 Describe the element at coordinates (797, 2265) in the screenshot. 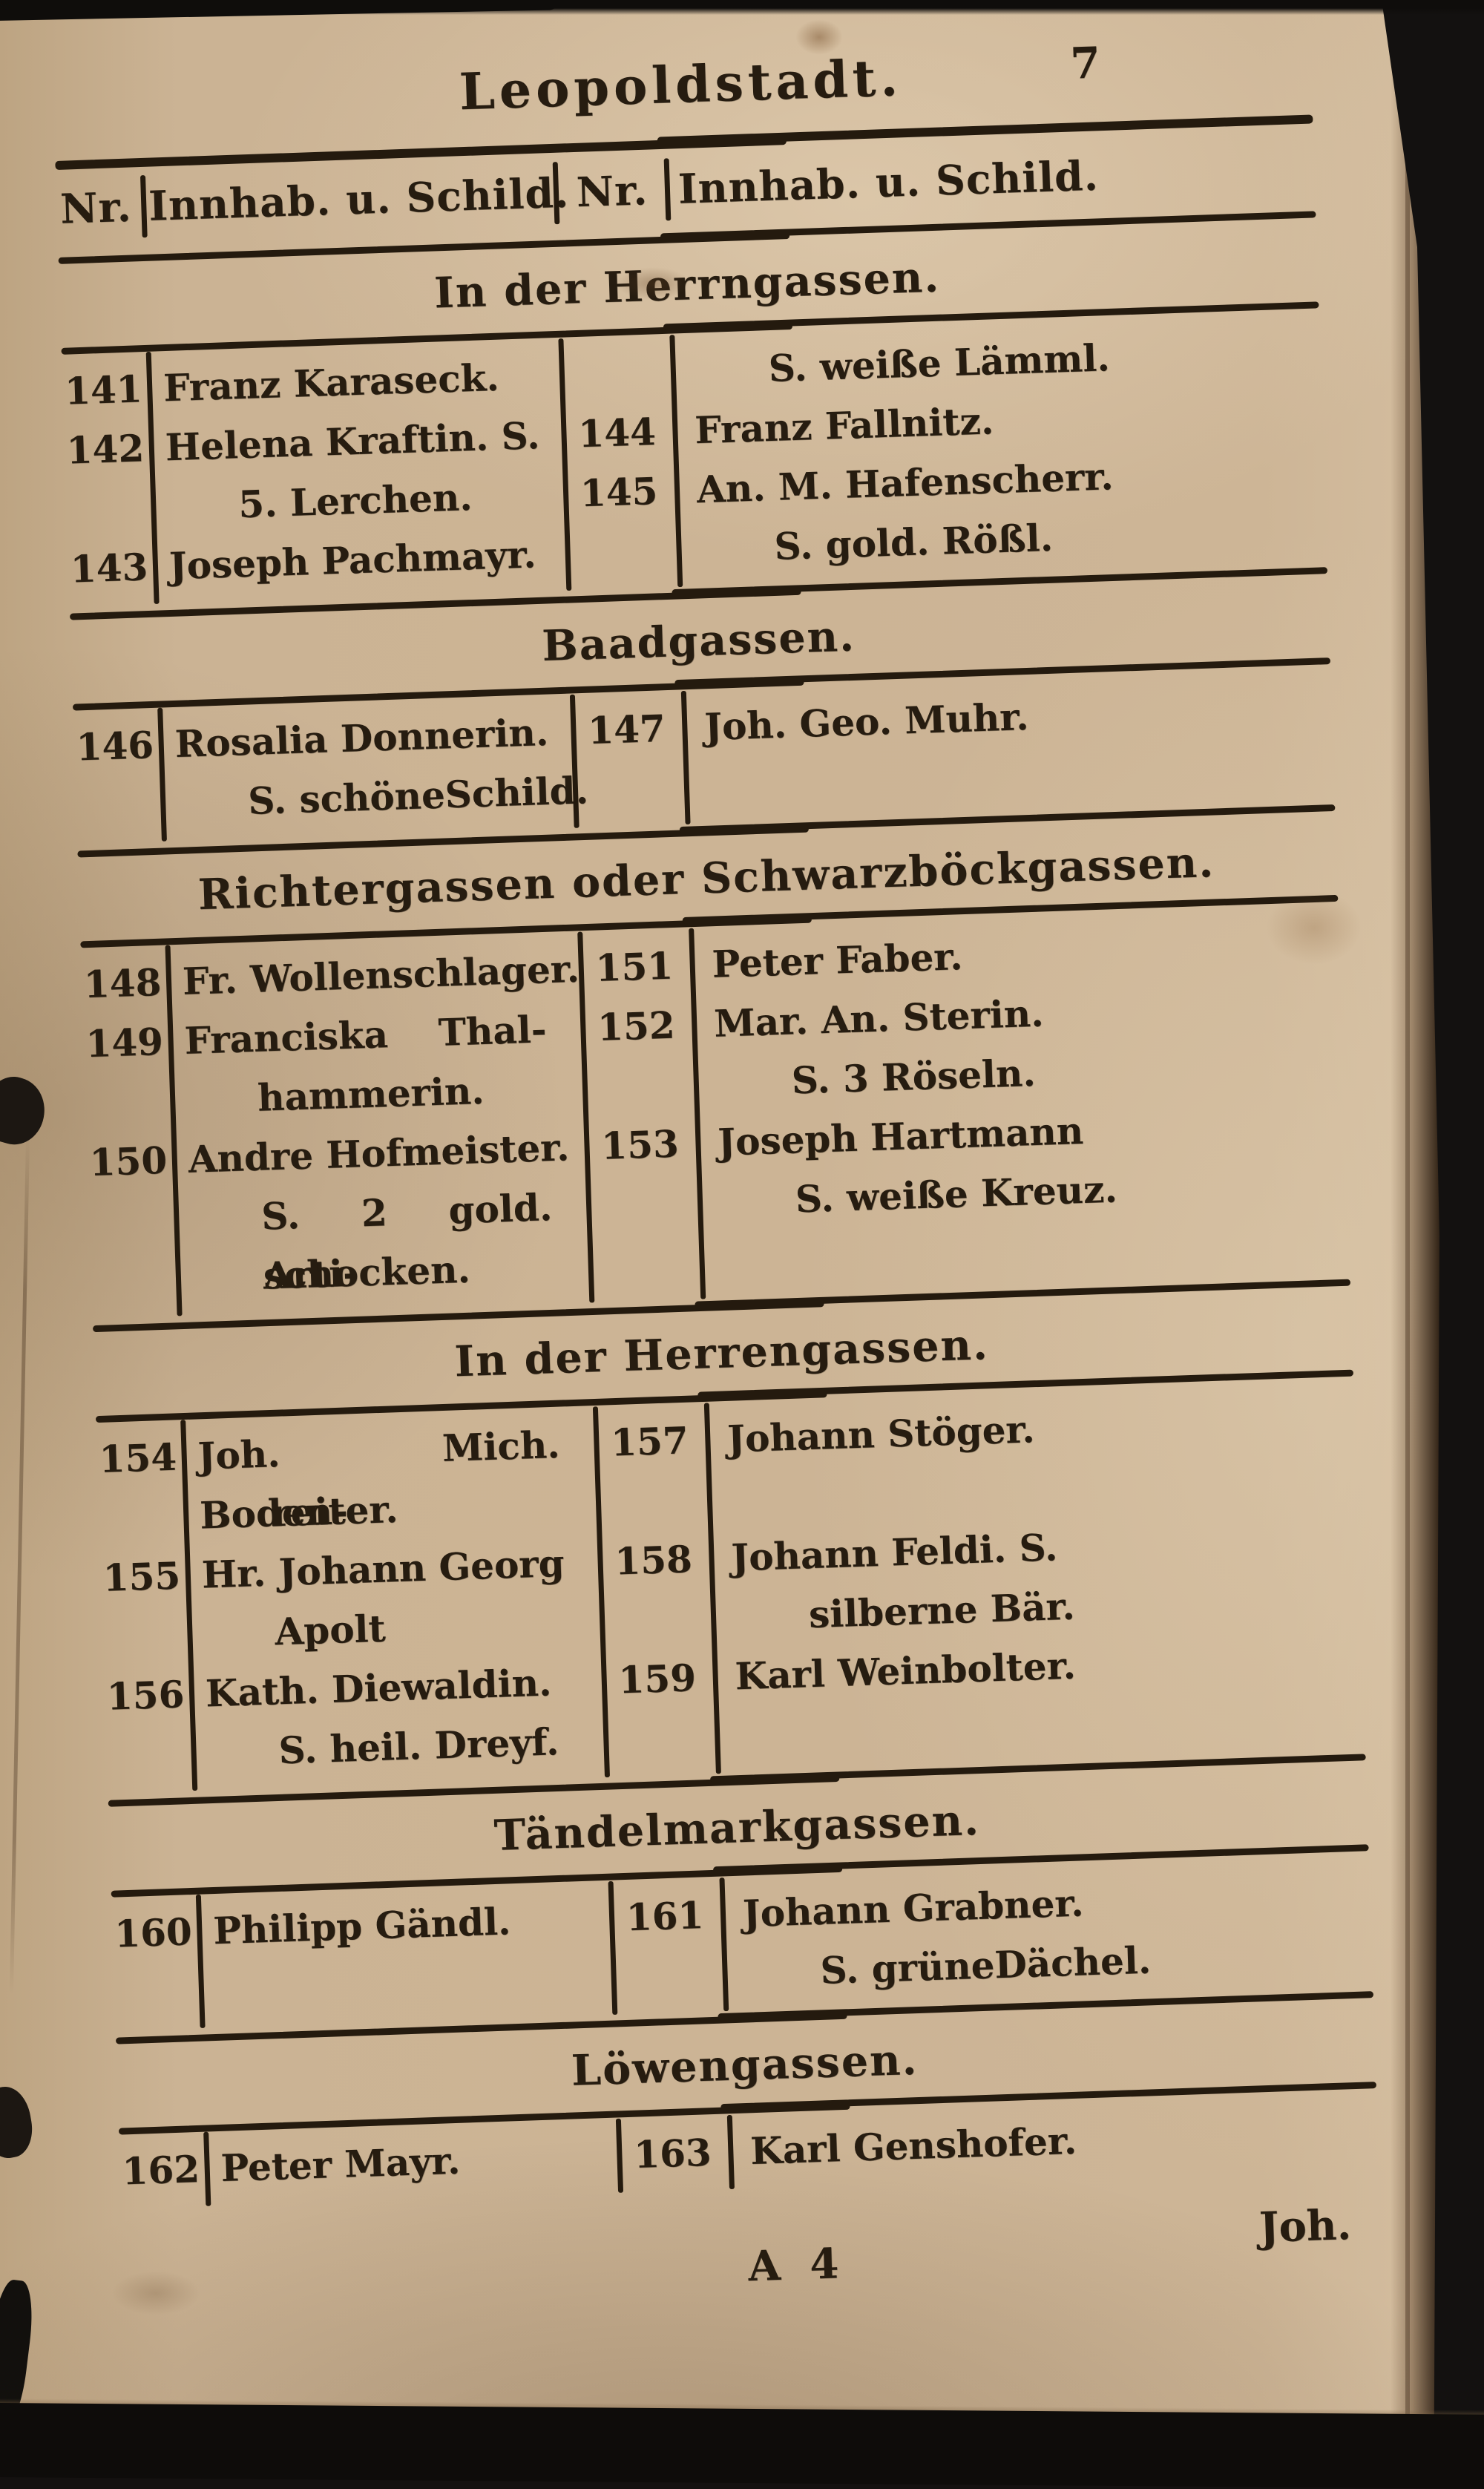

I see `signature-mark: A 4` at that location.